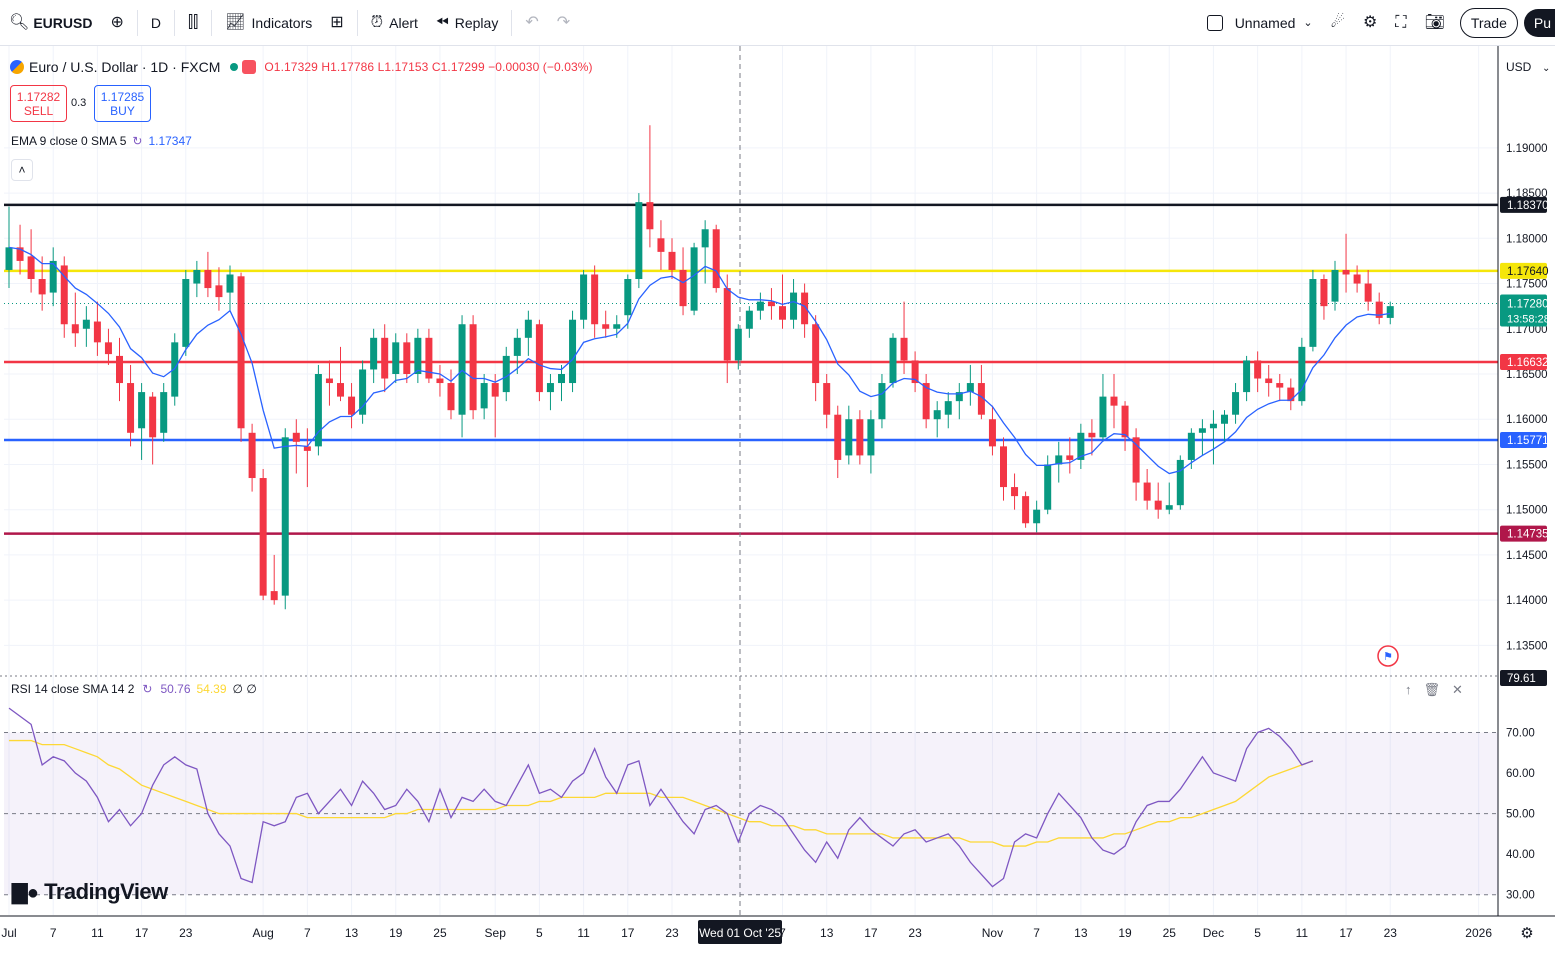  I want to click on crosshair-date-tag, so click(740, 932).